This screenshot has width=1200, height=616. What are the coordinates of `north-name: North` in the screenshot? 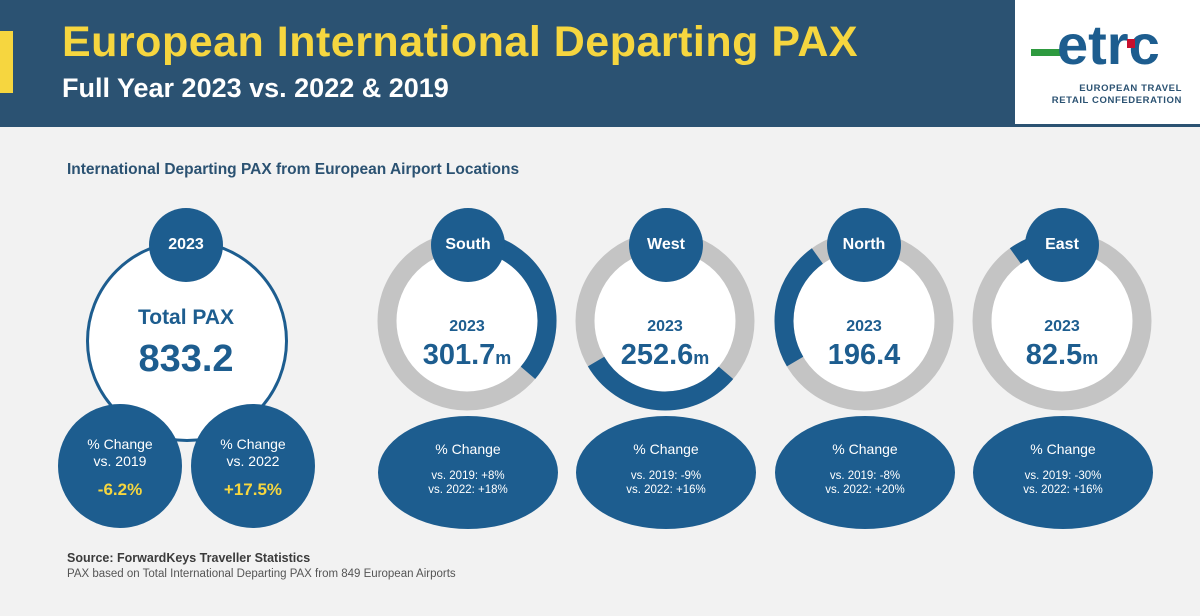 It's located at (864, 244).